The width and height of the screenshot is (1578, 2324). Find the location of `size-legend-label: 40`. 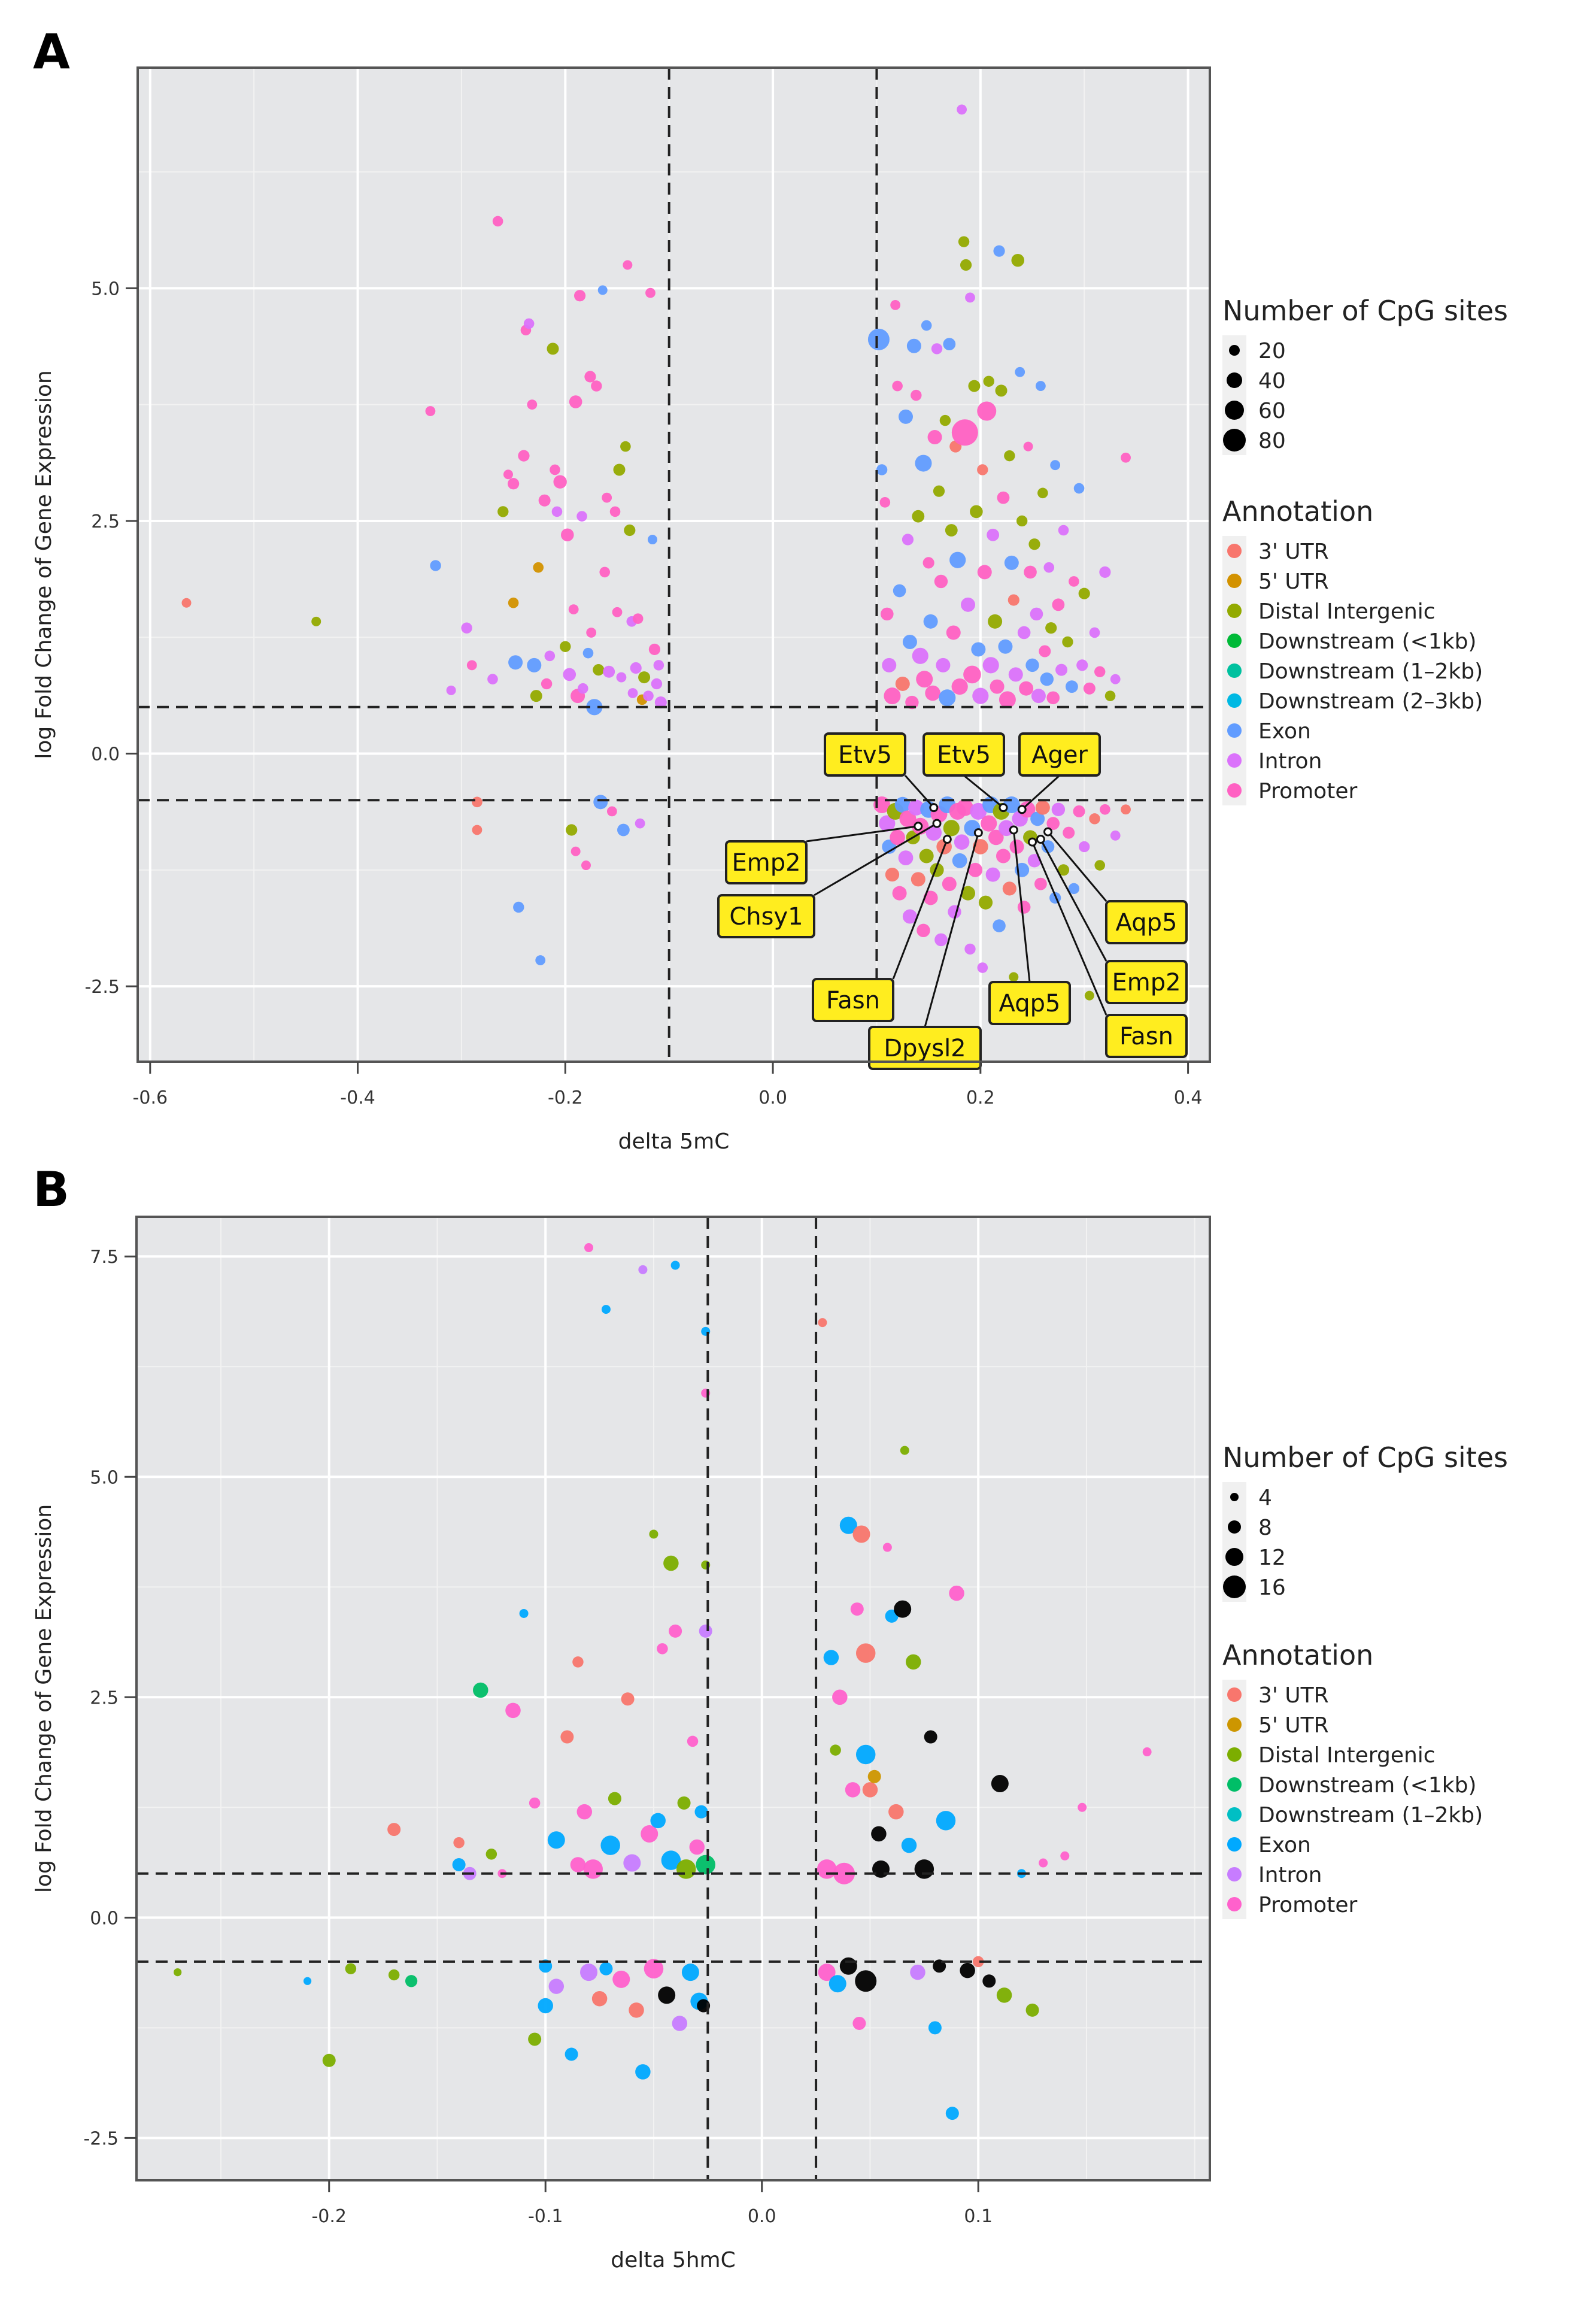

size-legend-label: 40 is located at coordinates (1272, 381).